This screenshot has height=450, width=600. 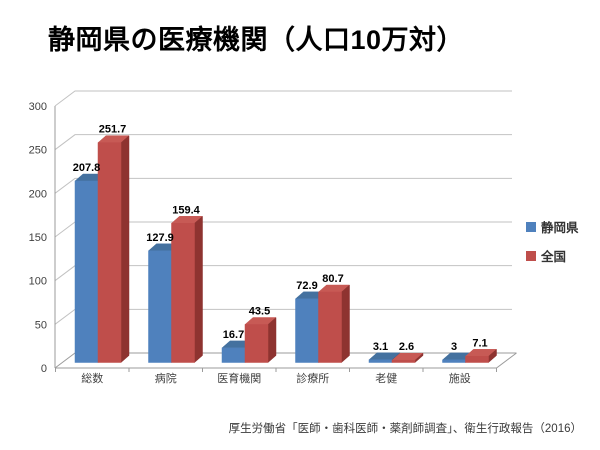 What do you see at coordinates (552, 241) in the screenshot?
I see `legend: 静岡県 全国` at bounding box center [552, 241].